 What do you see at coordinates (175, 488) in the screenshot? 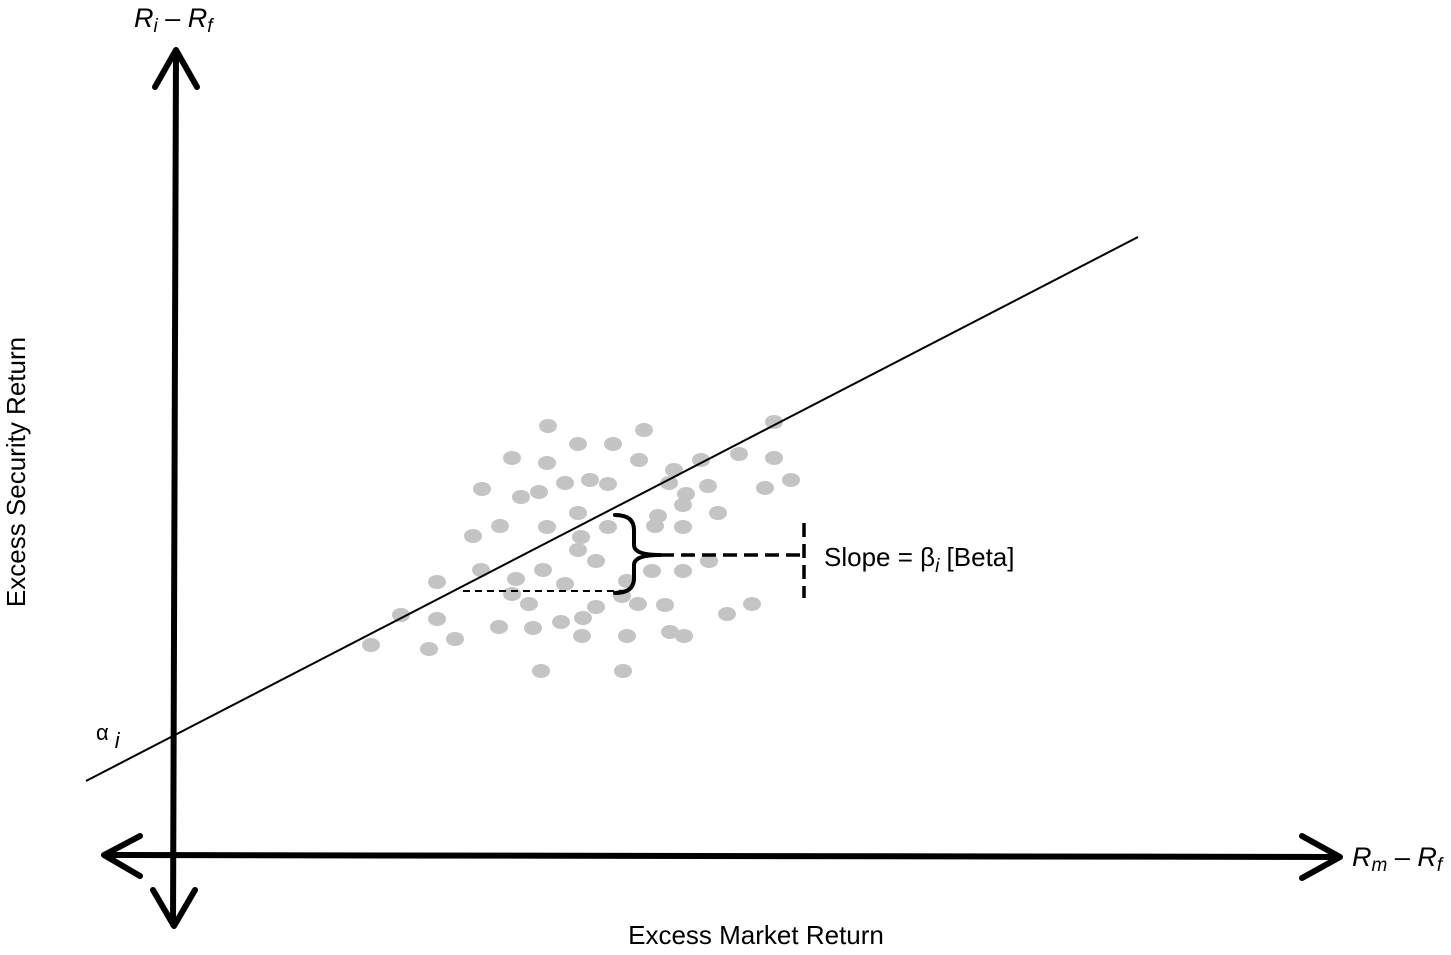
I see `y-axis` at bounding box center [175, 488].